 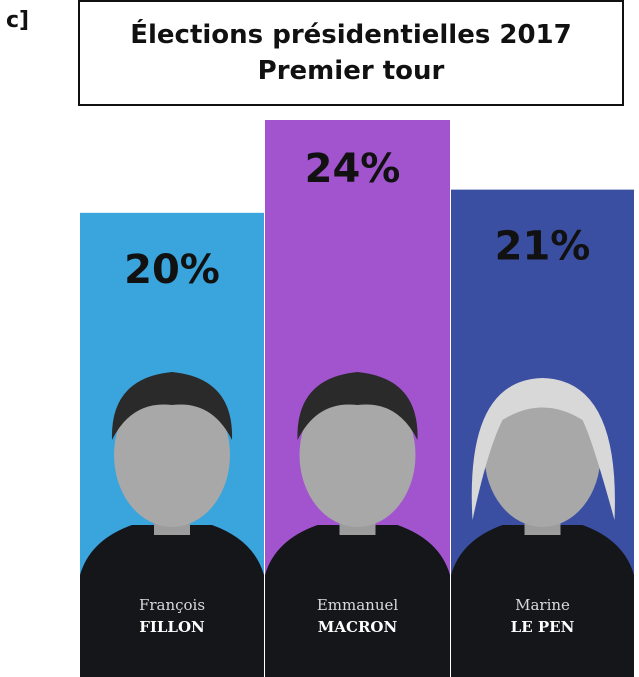 What do you see at coordinates (18, 20) in the screenshot?
I see `panel-label: c]` at bounding box center [18, 20].